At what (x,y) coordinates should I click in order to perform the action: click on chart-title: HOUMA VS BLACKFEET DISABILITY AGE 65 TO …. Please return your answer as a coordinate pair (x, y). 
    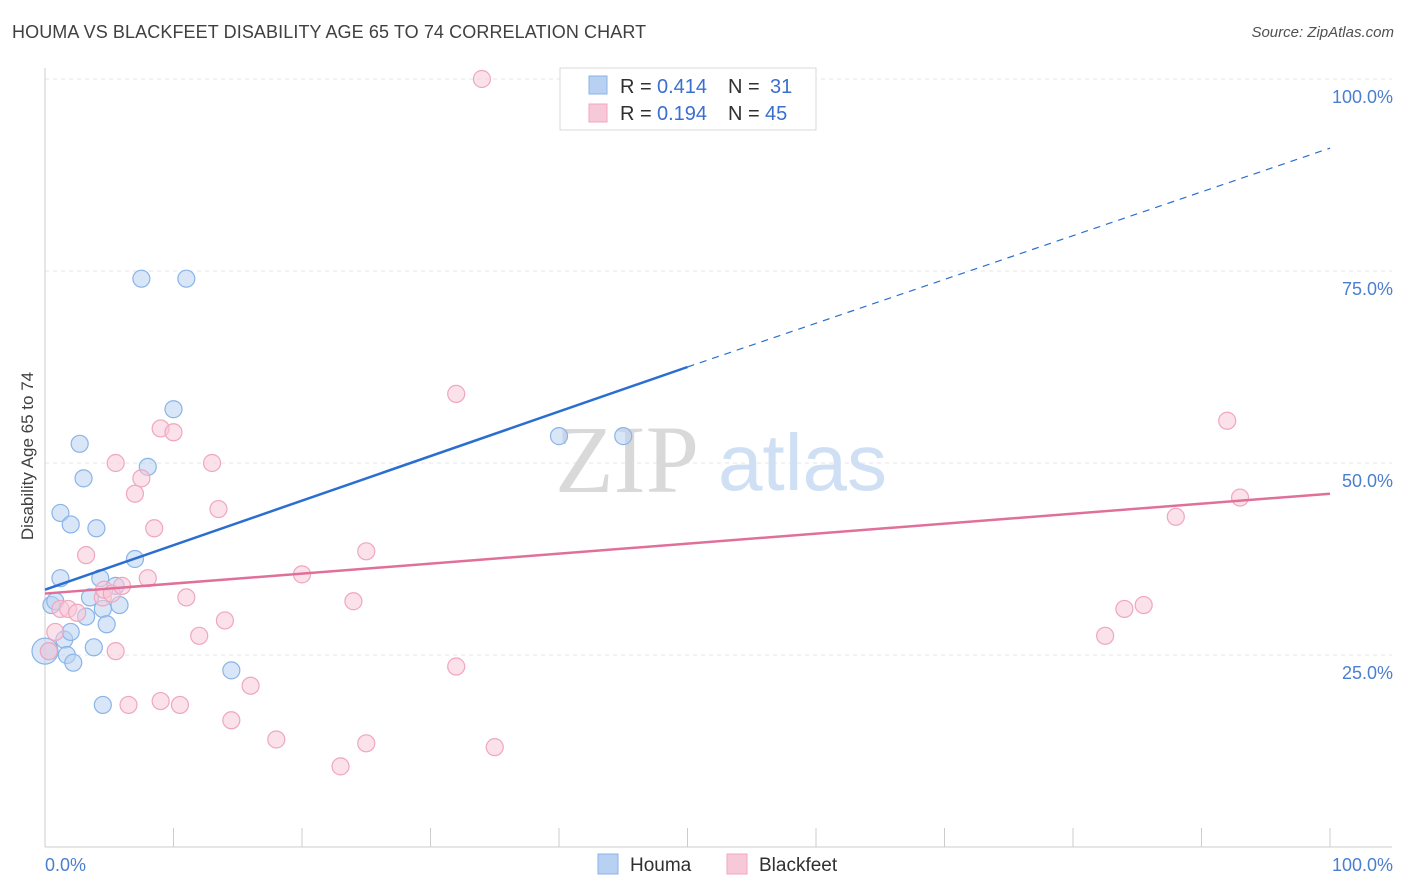
    Looking at the image, I should click on (329, 32).